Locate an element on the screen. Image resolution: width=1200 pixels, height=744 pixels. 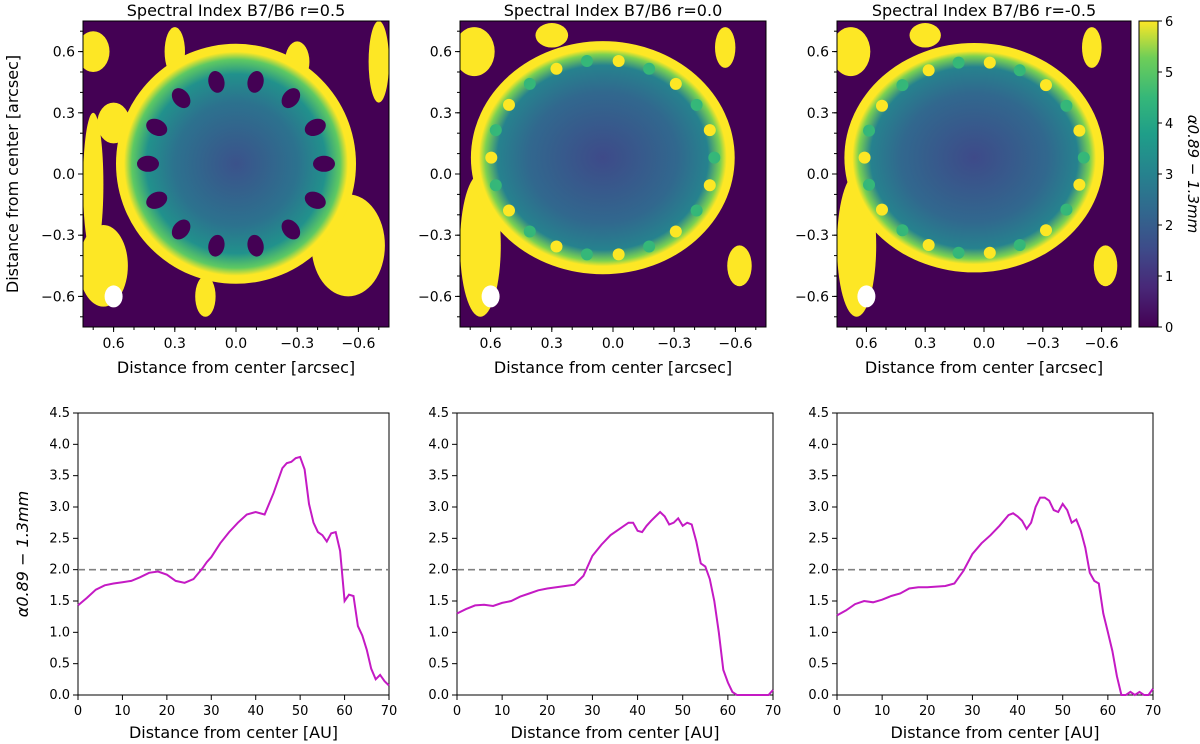
y-tick-label: 0.3 is located at coordinates (64, 114).